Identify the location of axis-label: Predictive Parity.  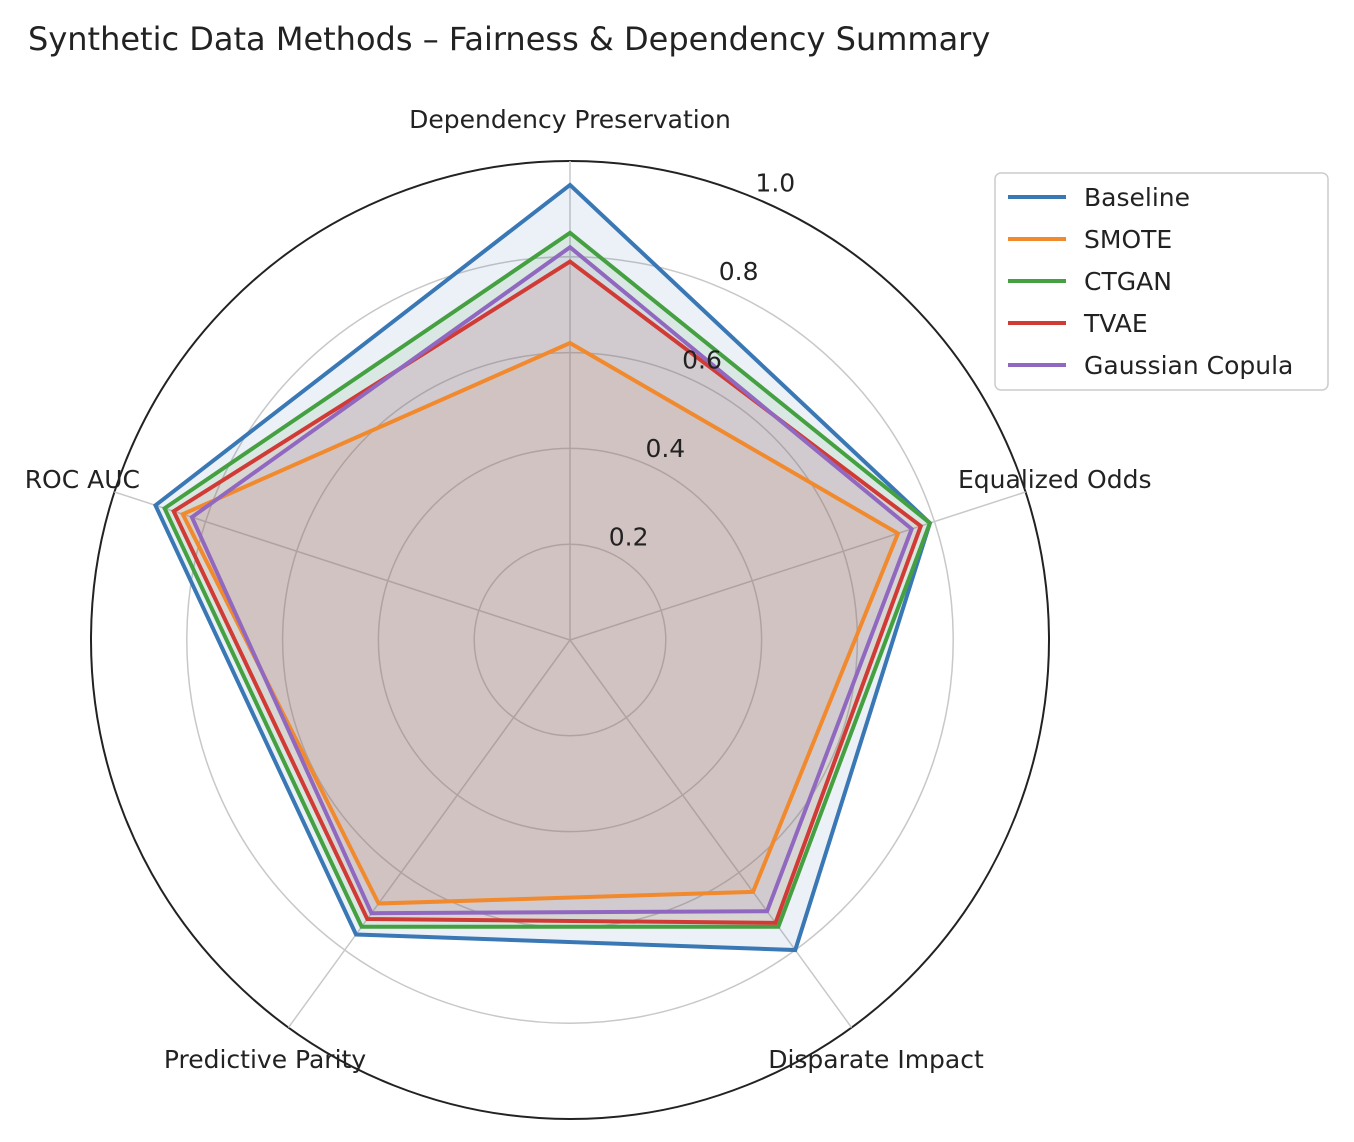
(265, 1059).